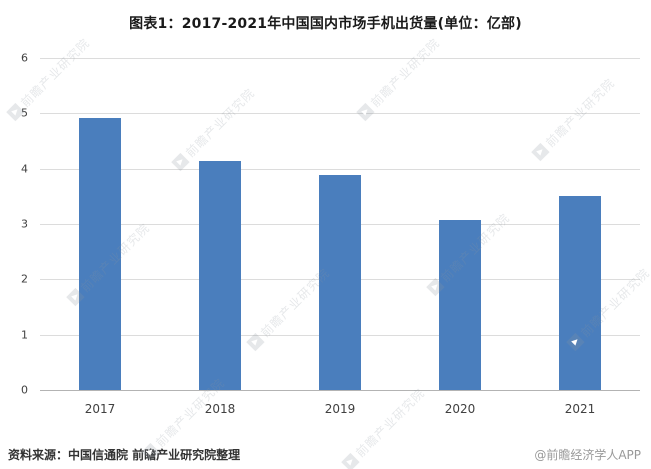  Describe the element at coordinates (587, 455) in the screenshot. I see `credit-note: @前瞻经济学人APP` at that location.